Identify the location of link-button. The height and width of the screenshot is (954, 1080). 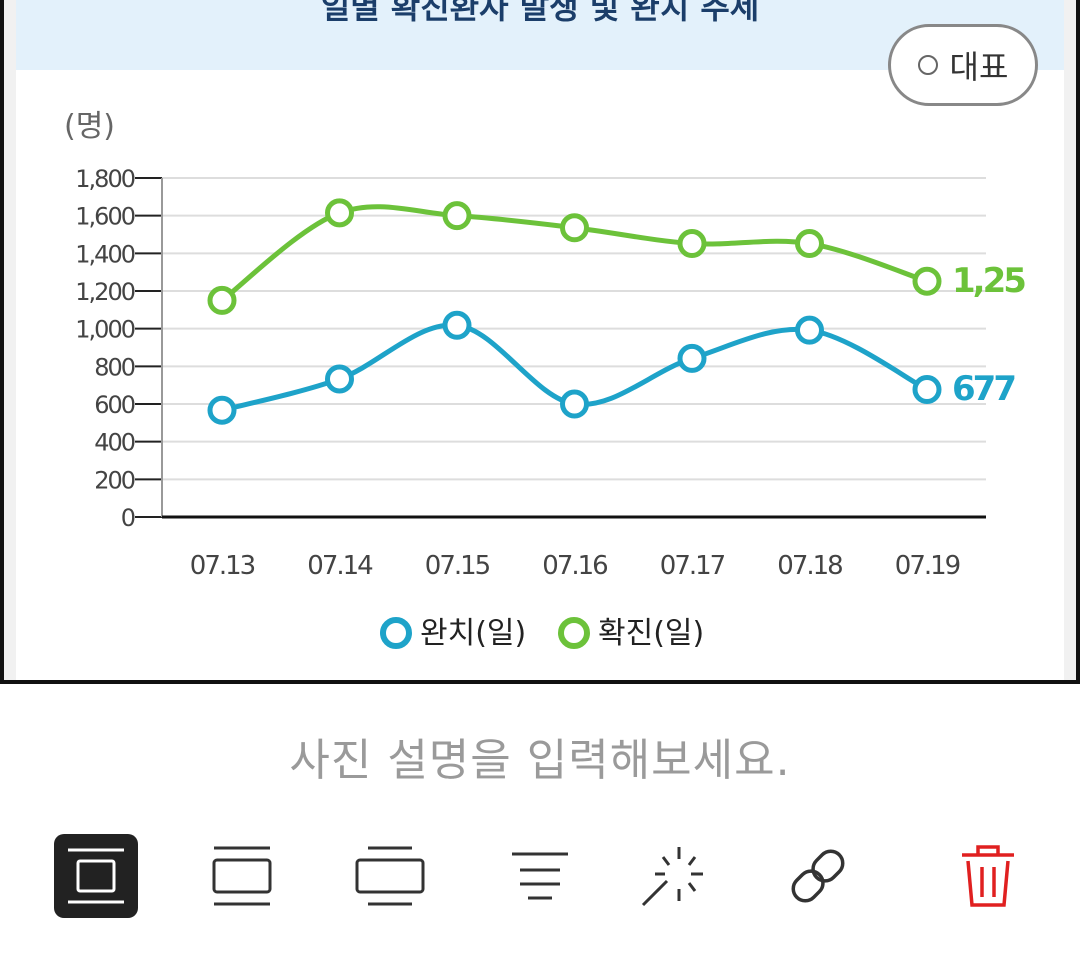
(818, 876).